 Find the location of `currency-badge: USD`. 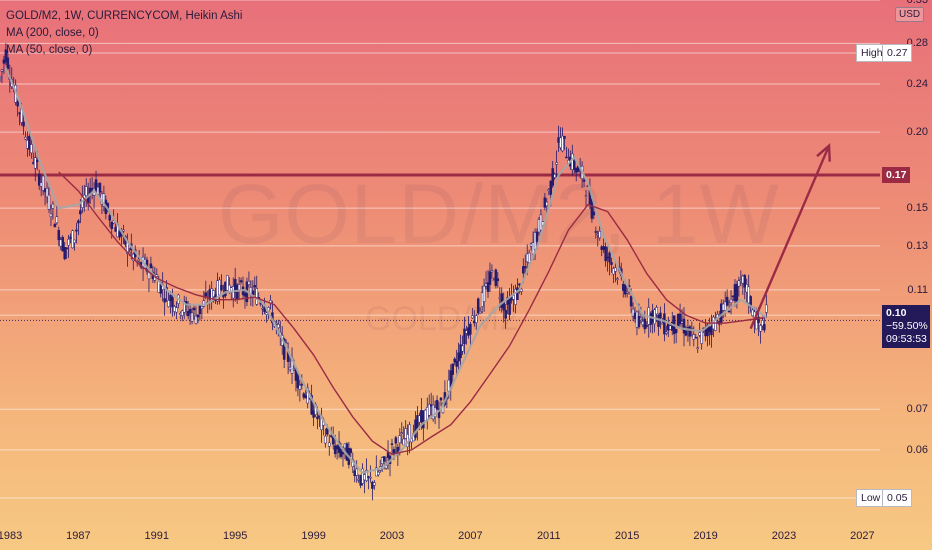

currency-badge: USD is located at coordinates (910, 14).